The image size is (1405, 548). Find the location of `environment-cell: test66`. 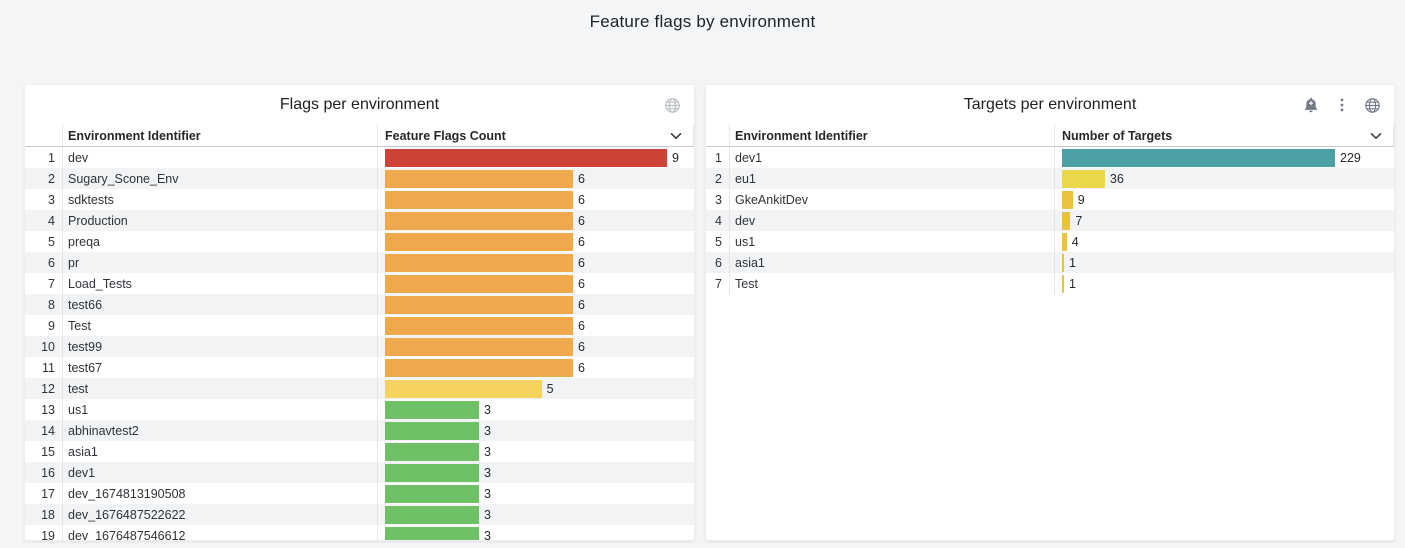

environment-cell: test66 is located at coordinates (220, 304).